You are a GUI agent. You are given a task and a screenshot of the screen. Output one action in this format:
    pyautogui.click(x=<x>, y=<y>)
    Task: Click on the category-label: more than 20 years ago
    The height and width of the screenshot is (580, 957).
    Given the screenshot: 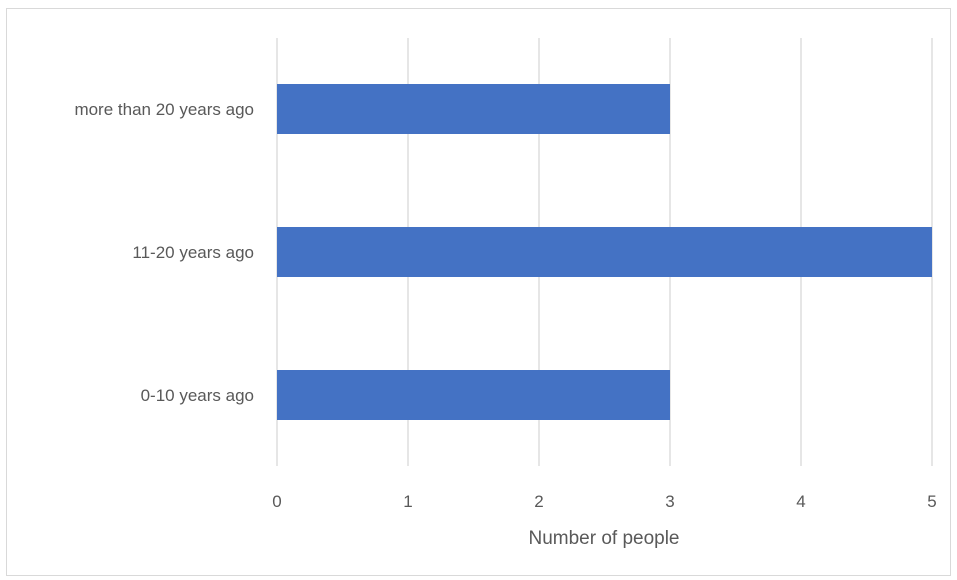 What is the action you would take?
    pyautogui.click(x=164, y=109)
    